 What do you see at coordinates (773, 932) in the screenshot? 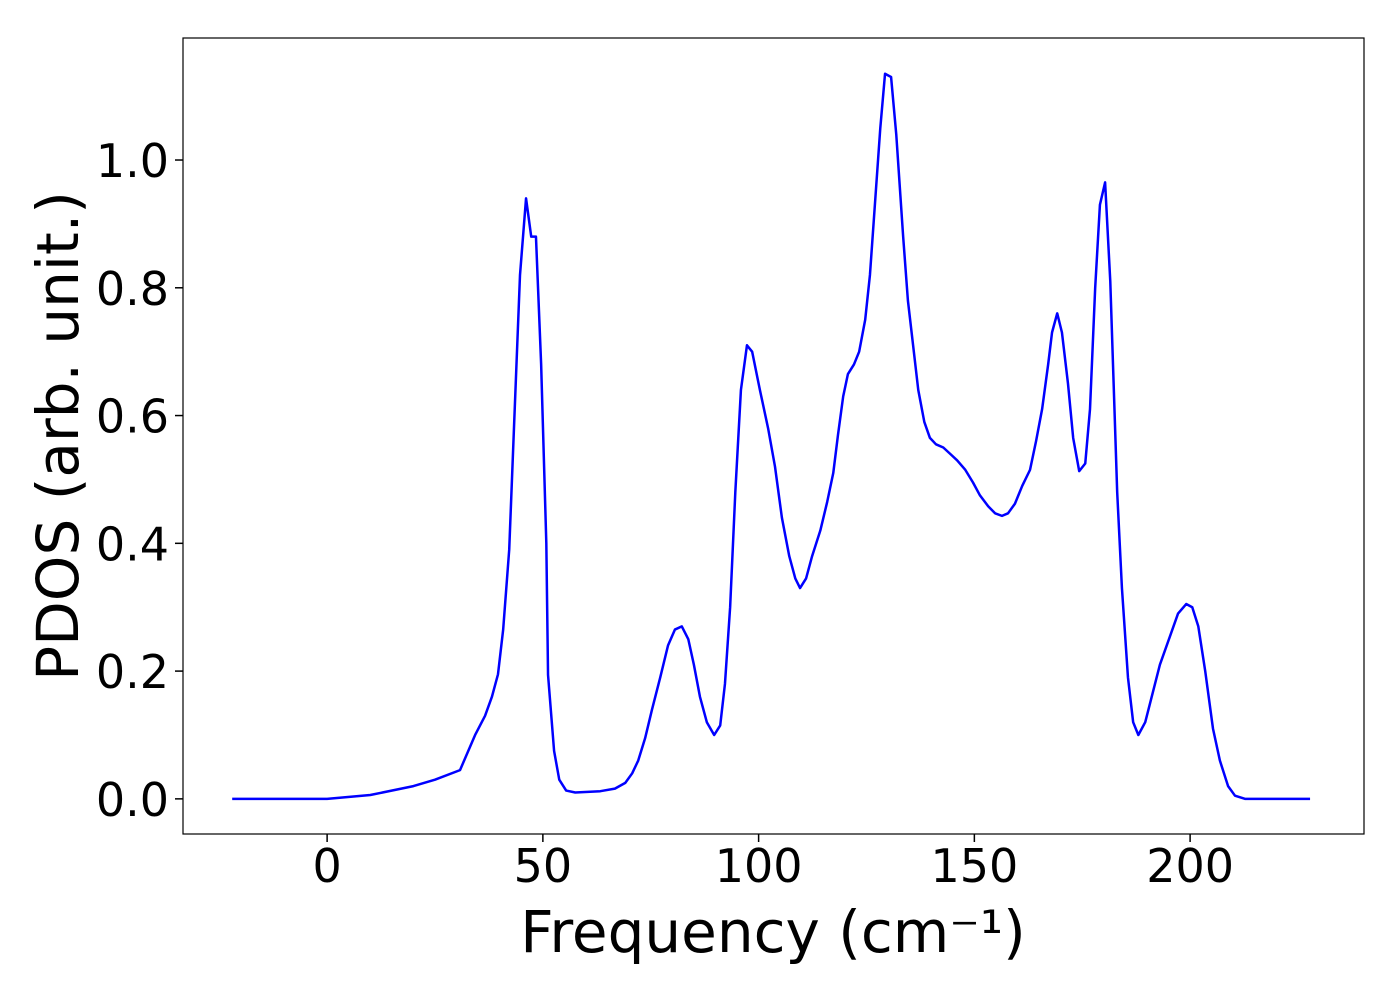
I see `x-axis-label: Frequency (cm⁻¹)` at bounding box center [773, 932].